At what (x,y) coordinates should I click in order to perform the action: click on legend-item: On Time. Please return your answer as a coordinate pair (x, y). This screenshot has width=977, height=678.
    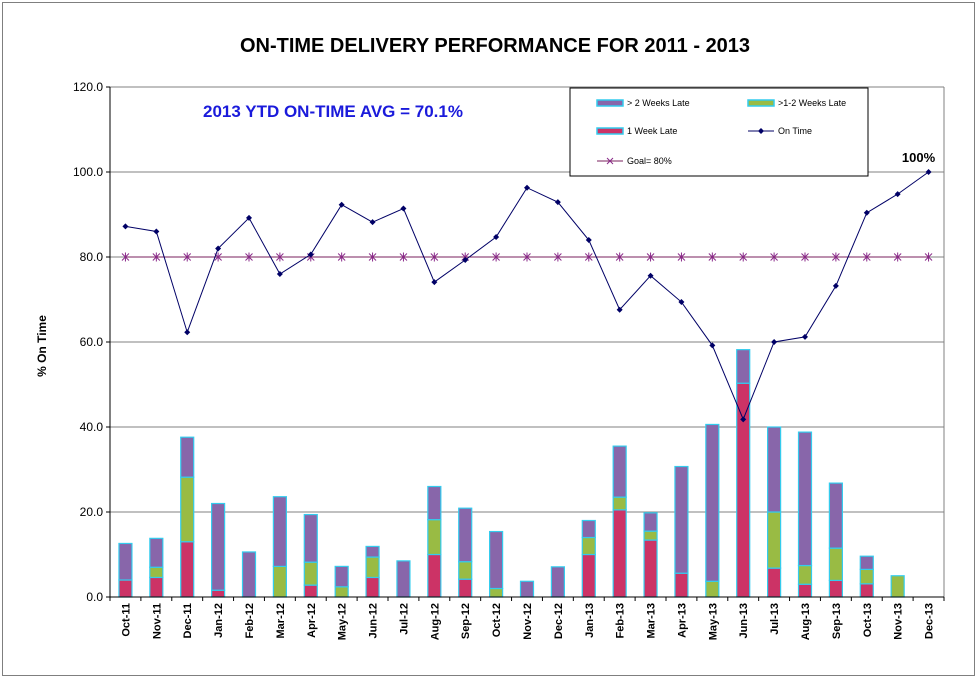
    Looking at the image, I should click on (780, 131).